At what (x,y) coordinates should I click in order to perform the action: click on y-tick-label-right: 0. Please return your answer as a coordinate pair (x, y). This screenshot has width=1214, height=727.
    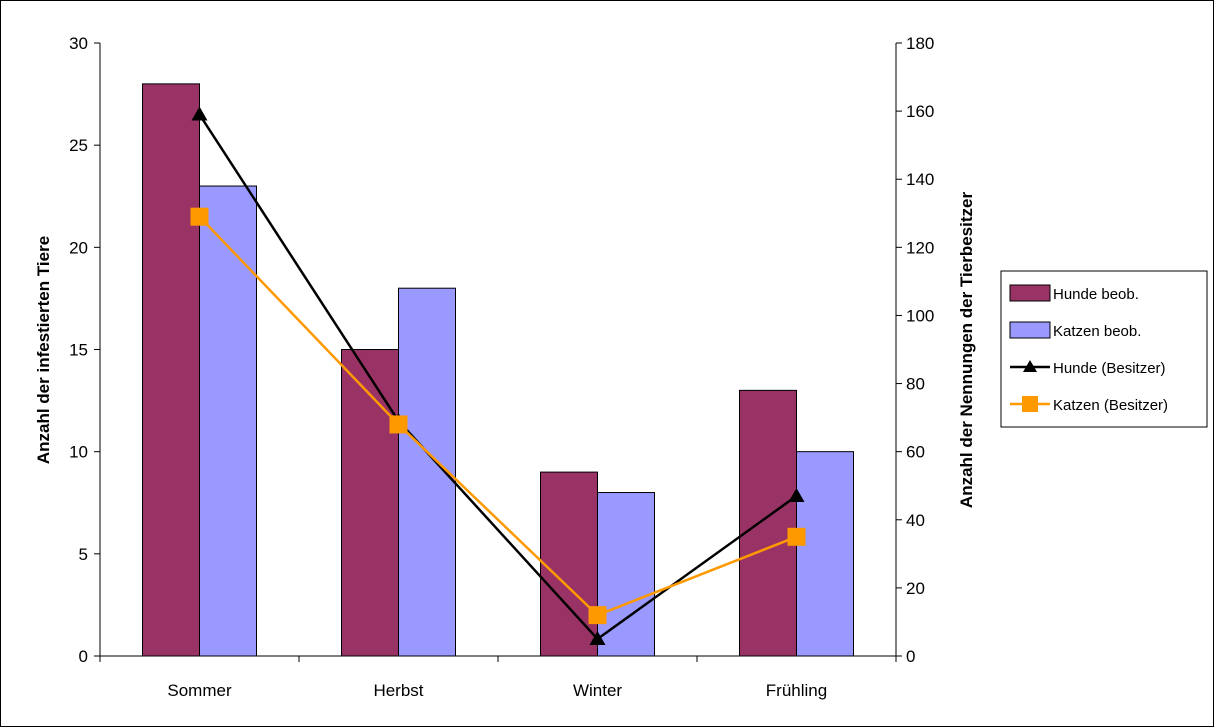
    Looking at the image, I should click on (910, 656).